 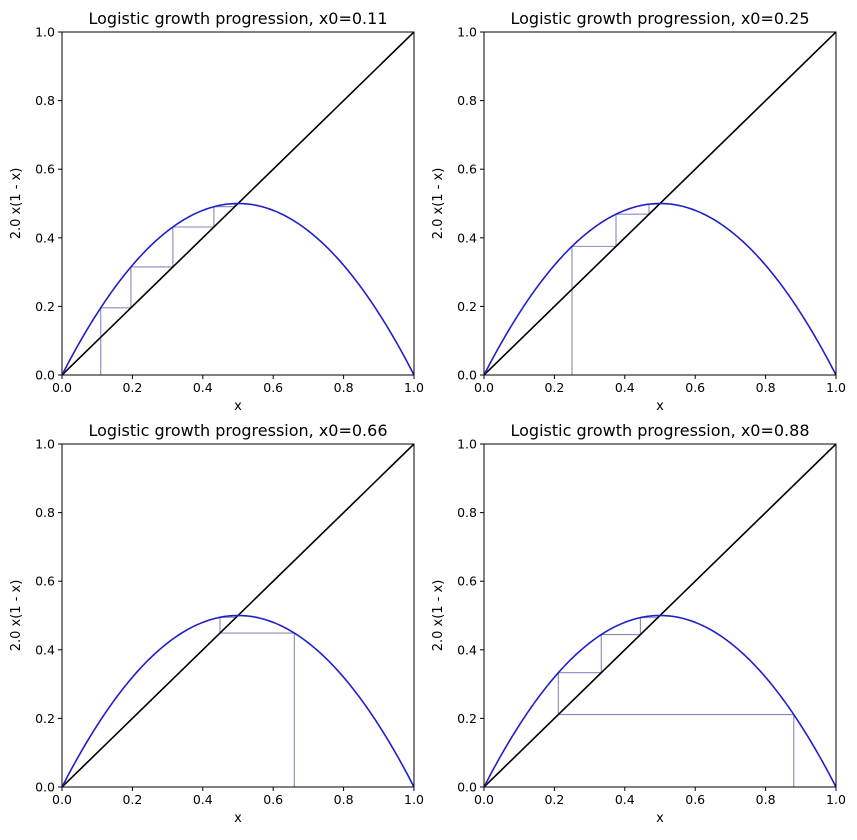 What do you see at coordinates (659, 18) in the screenshot?
I see `chart-title: Logistic growth progression, x0=0.25` at bounding box center [659, 18].